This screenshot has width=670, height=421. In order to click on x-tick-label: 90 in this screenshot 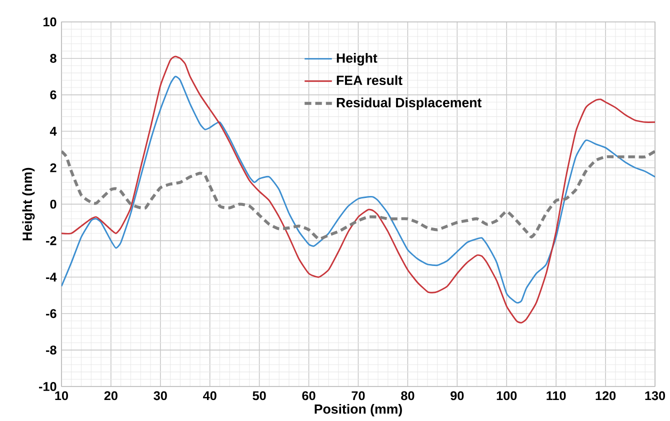, I will do `click(457, 395)`.